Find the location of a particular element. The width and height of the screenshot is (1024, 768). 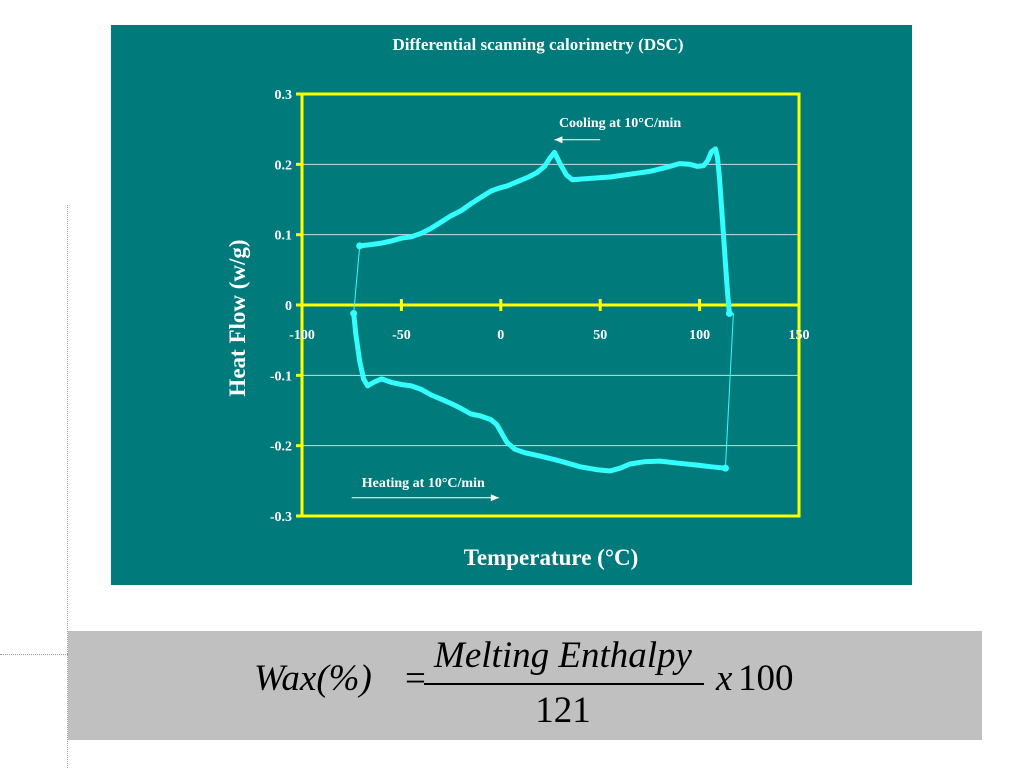

fraction-bar is located at coordinates (564, 684).